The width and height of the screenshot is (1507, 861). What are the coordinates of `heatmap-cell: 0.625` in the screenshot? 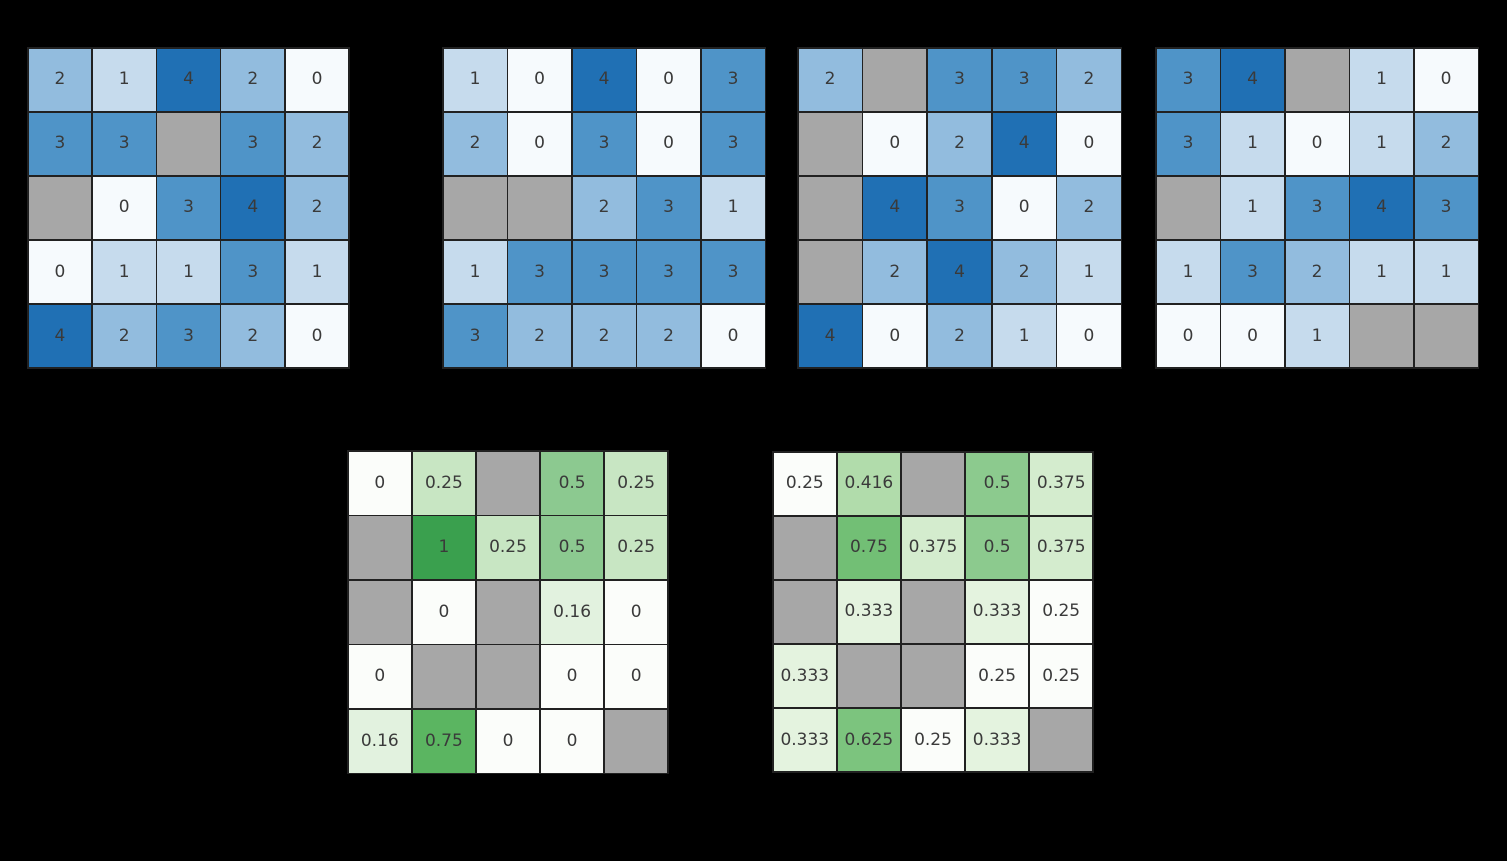 It's located at (869, 740).